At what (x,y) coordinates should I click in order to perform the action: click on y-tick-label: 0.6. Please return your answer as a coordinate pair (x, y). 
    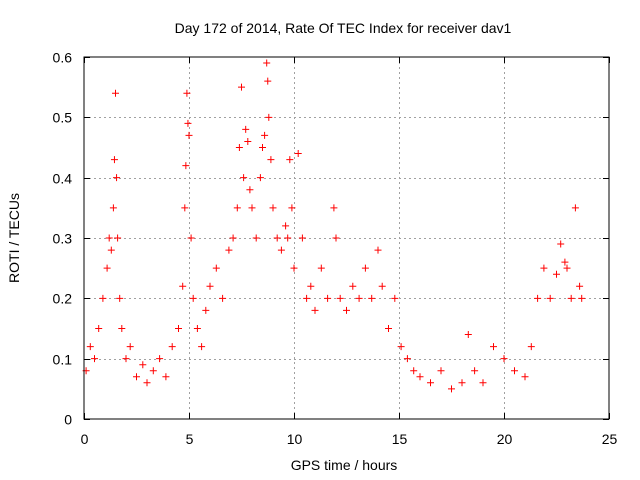
    Looking at the image, I should click on (63, 58).